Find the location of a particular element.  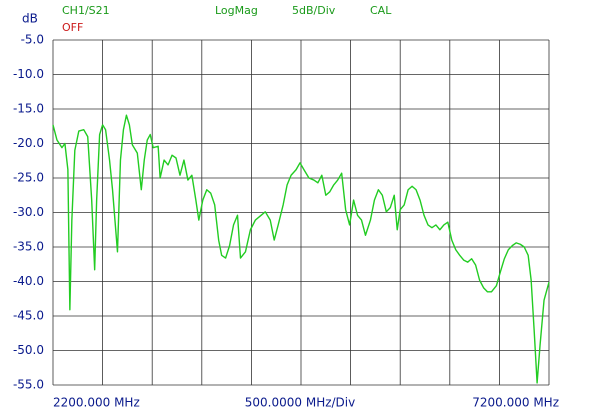

y-unit: dB is located at coordinates (30, 19).